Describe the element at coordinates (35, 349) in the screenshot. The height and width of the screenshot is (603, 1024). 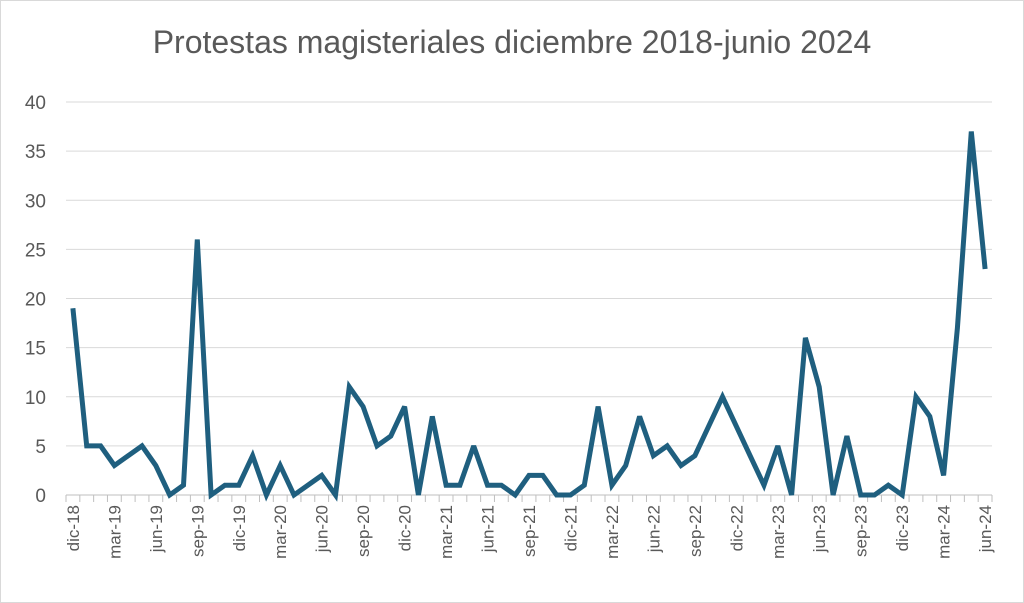
I see `y-tick-label: 15` at that location.